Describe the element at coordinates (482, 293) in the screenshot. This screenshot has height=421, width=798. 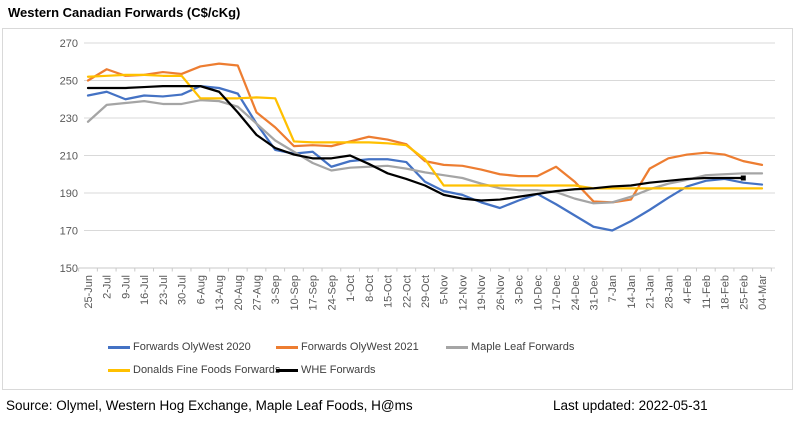
I see `x-axis-tick-label: 19-Nov` at that location.